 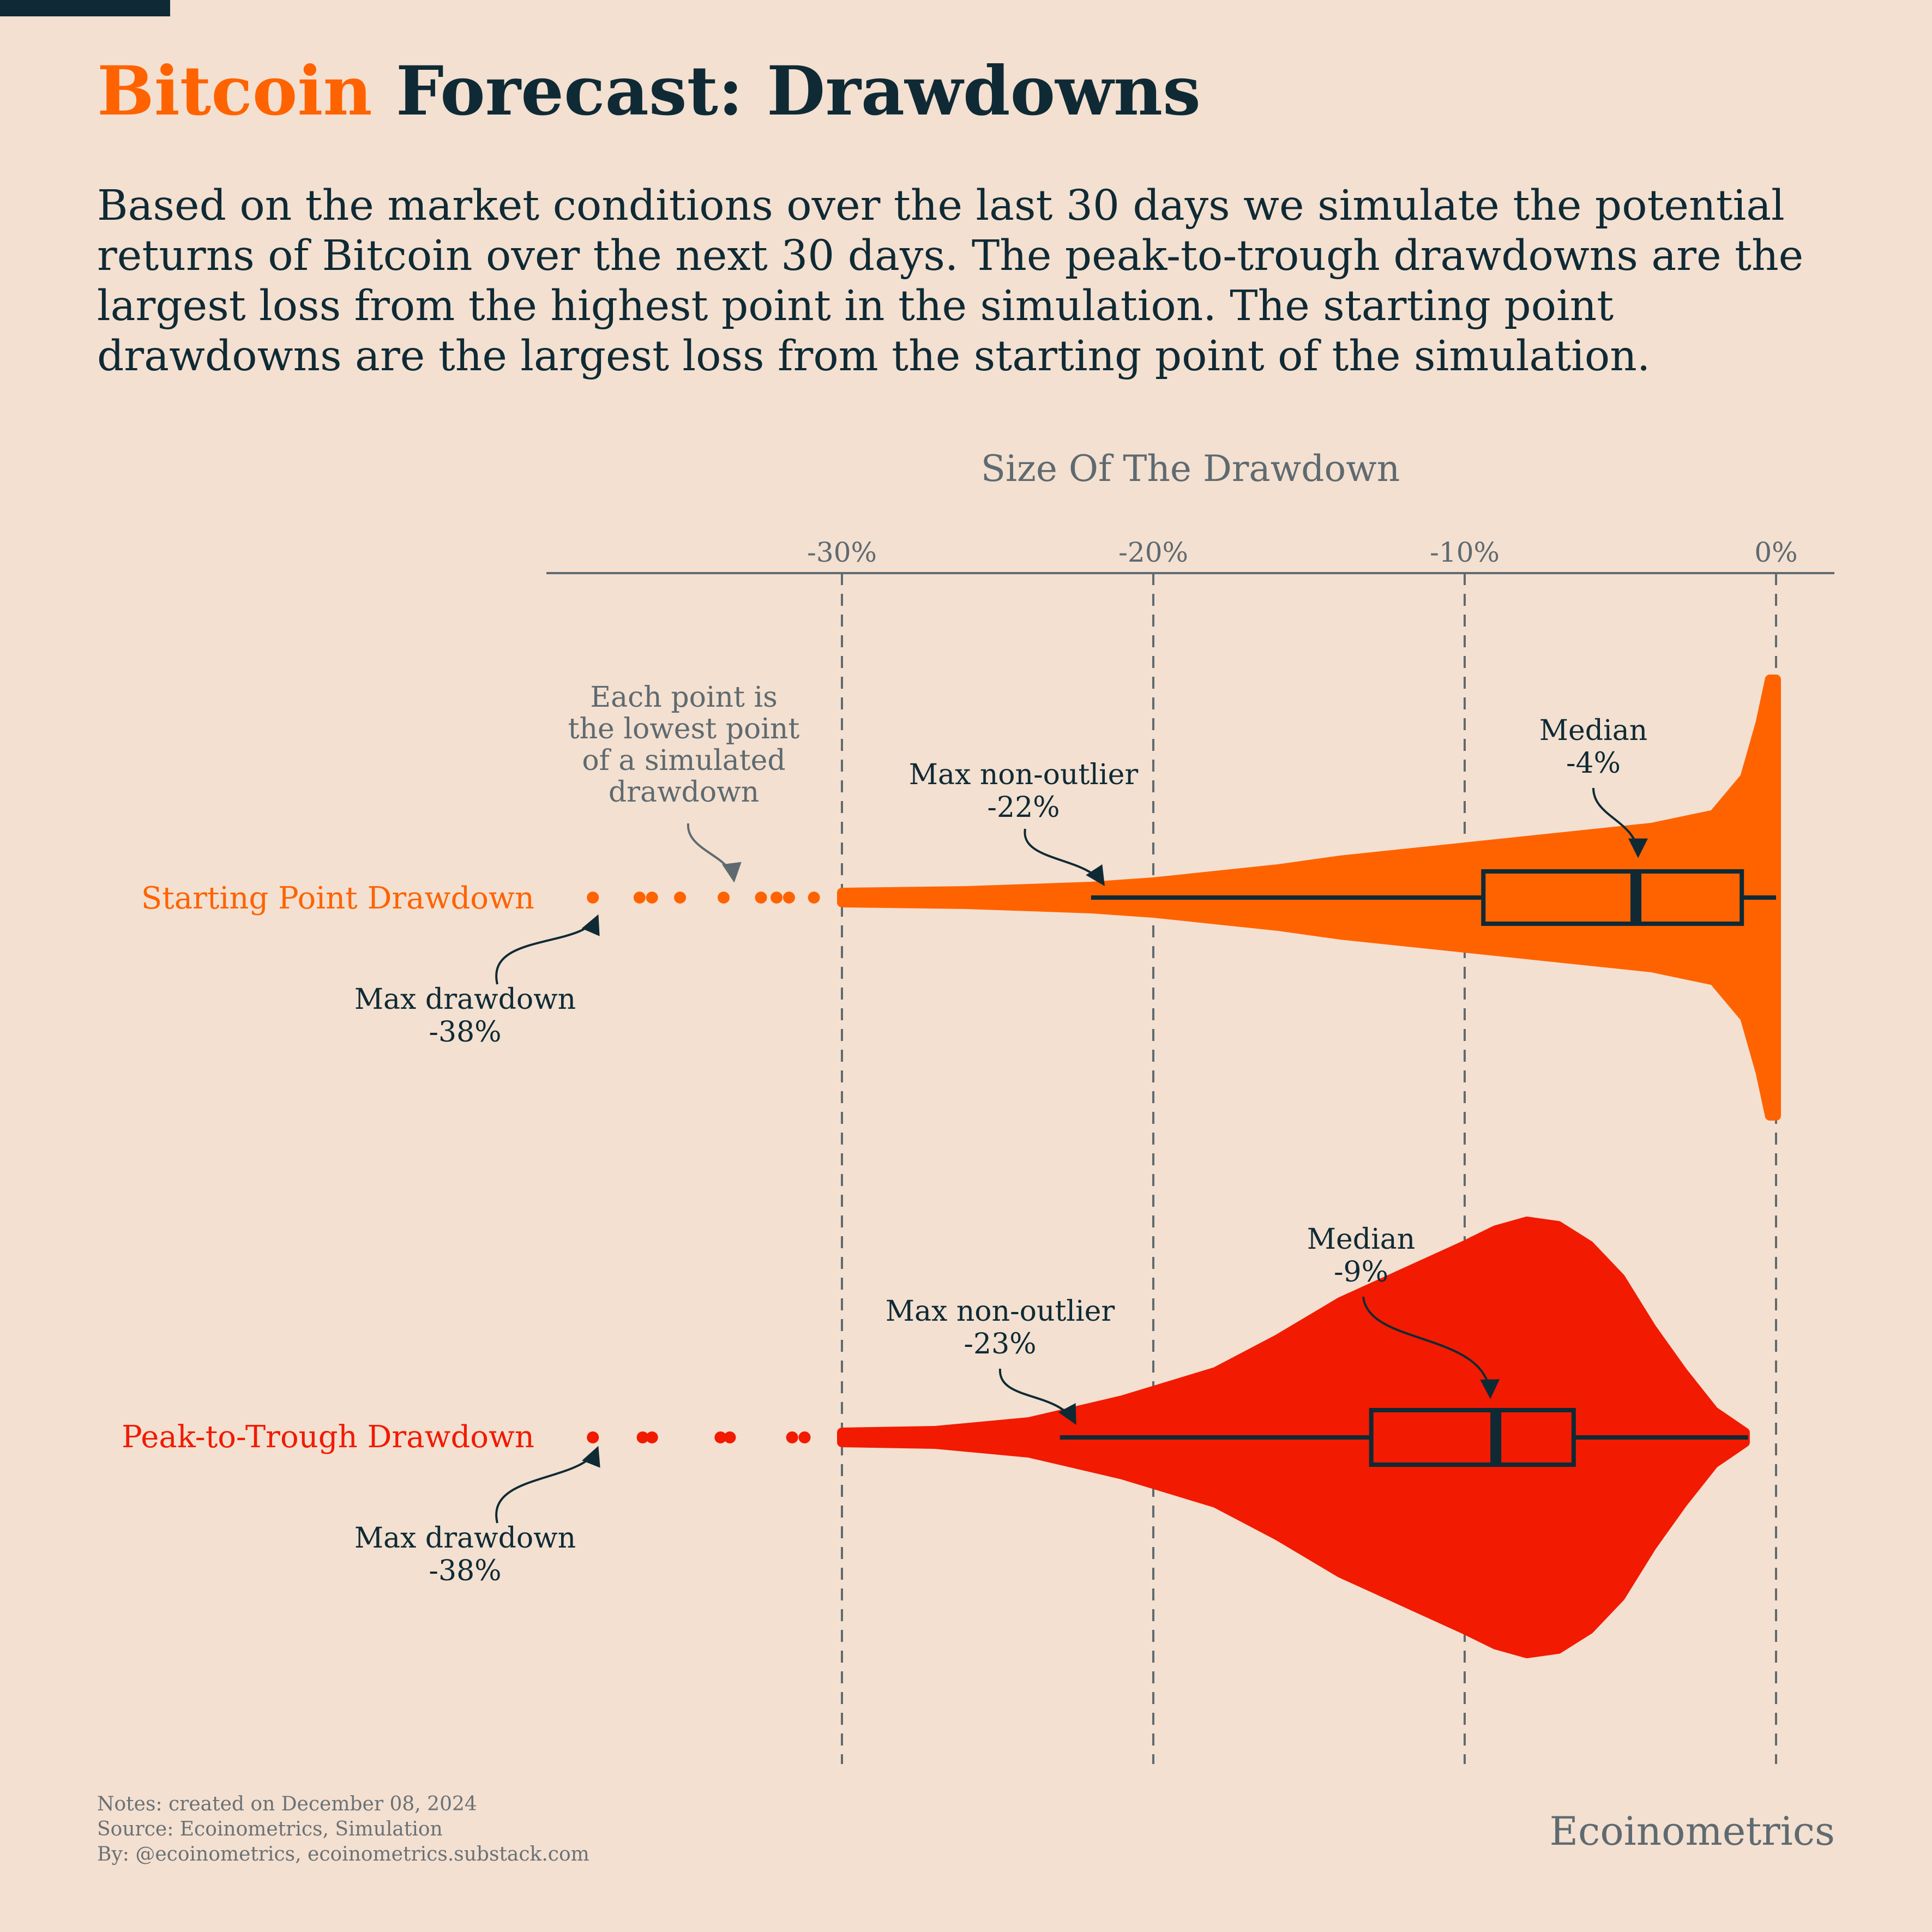 What do you see at coordinates (328, 1437) in the screenshot?
I see `series-label-peak: Peak-to-Trough Drawdown` at bounding box center [328, 1437].